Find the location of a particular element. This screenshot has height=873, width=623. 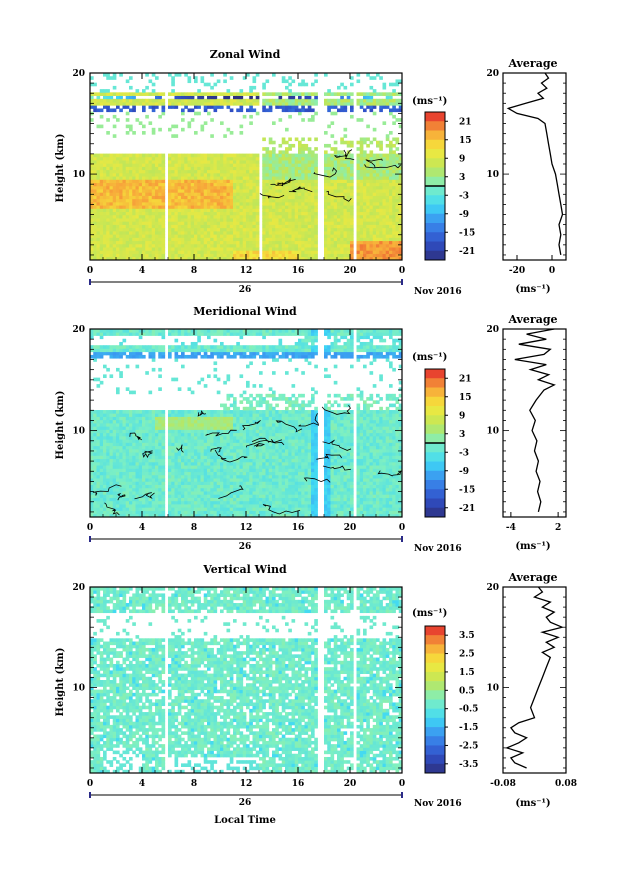

colorbar-tick-label: 3 is located at coordinates (462, 178).